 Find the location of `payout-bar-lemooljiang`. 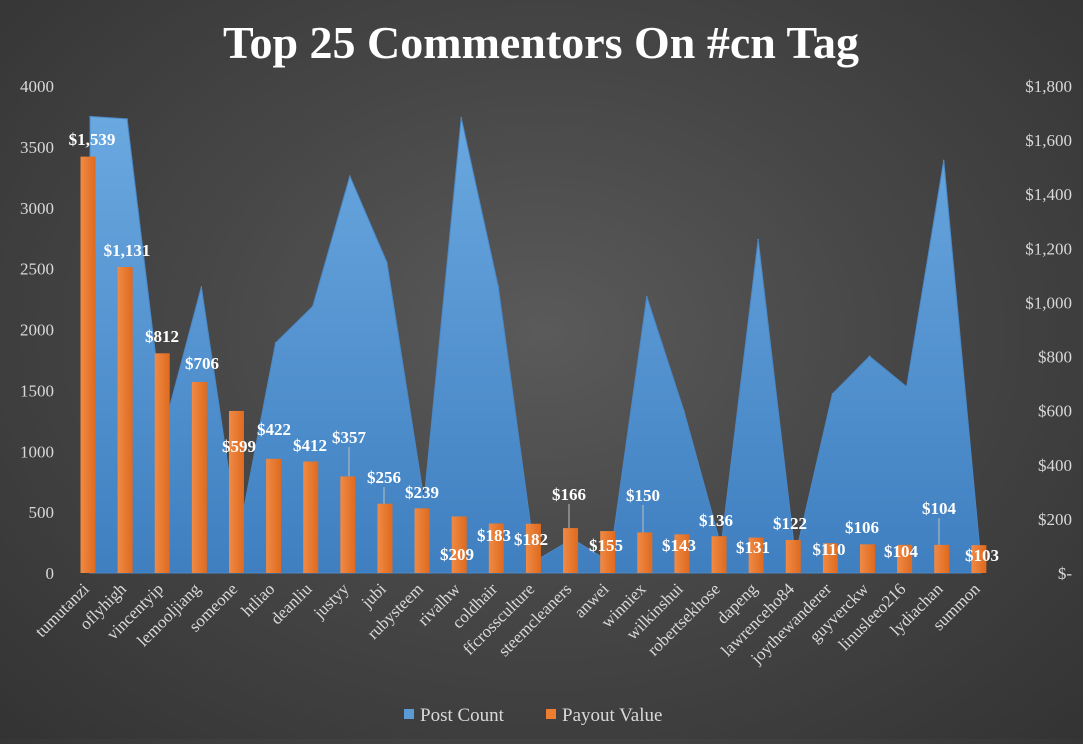

payout-bar-lemooljiang is located at coordinates (199, 477).